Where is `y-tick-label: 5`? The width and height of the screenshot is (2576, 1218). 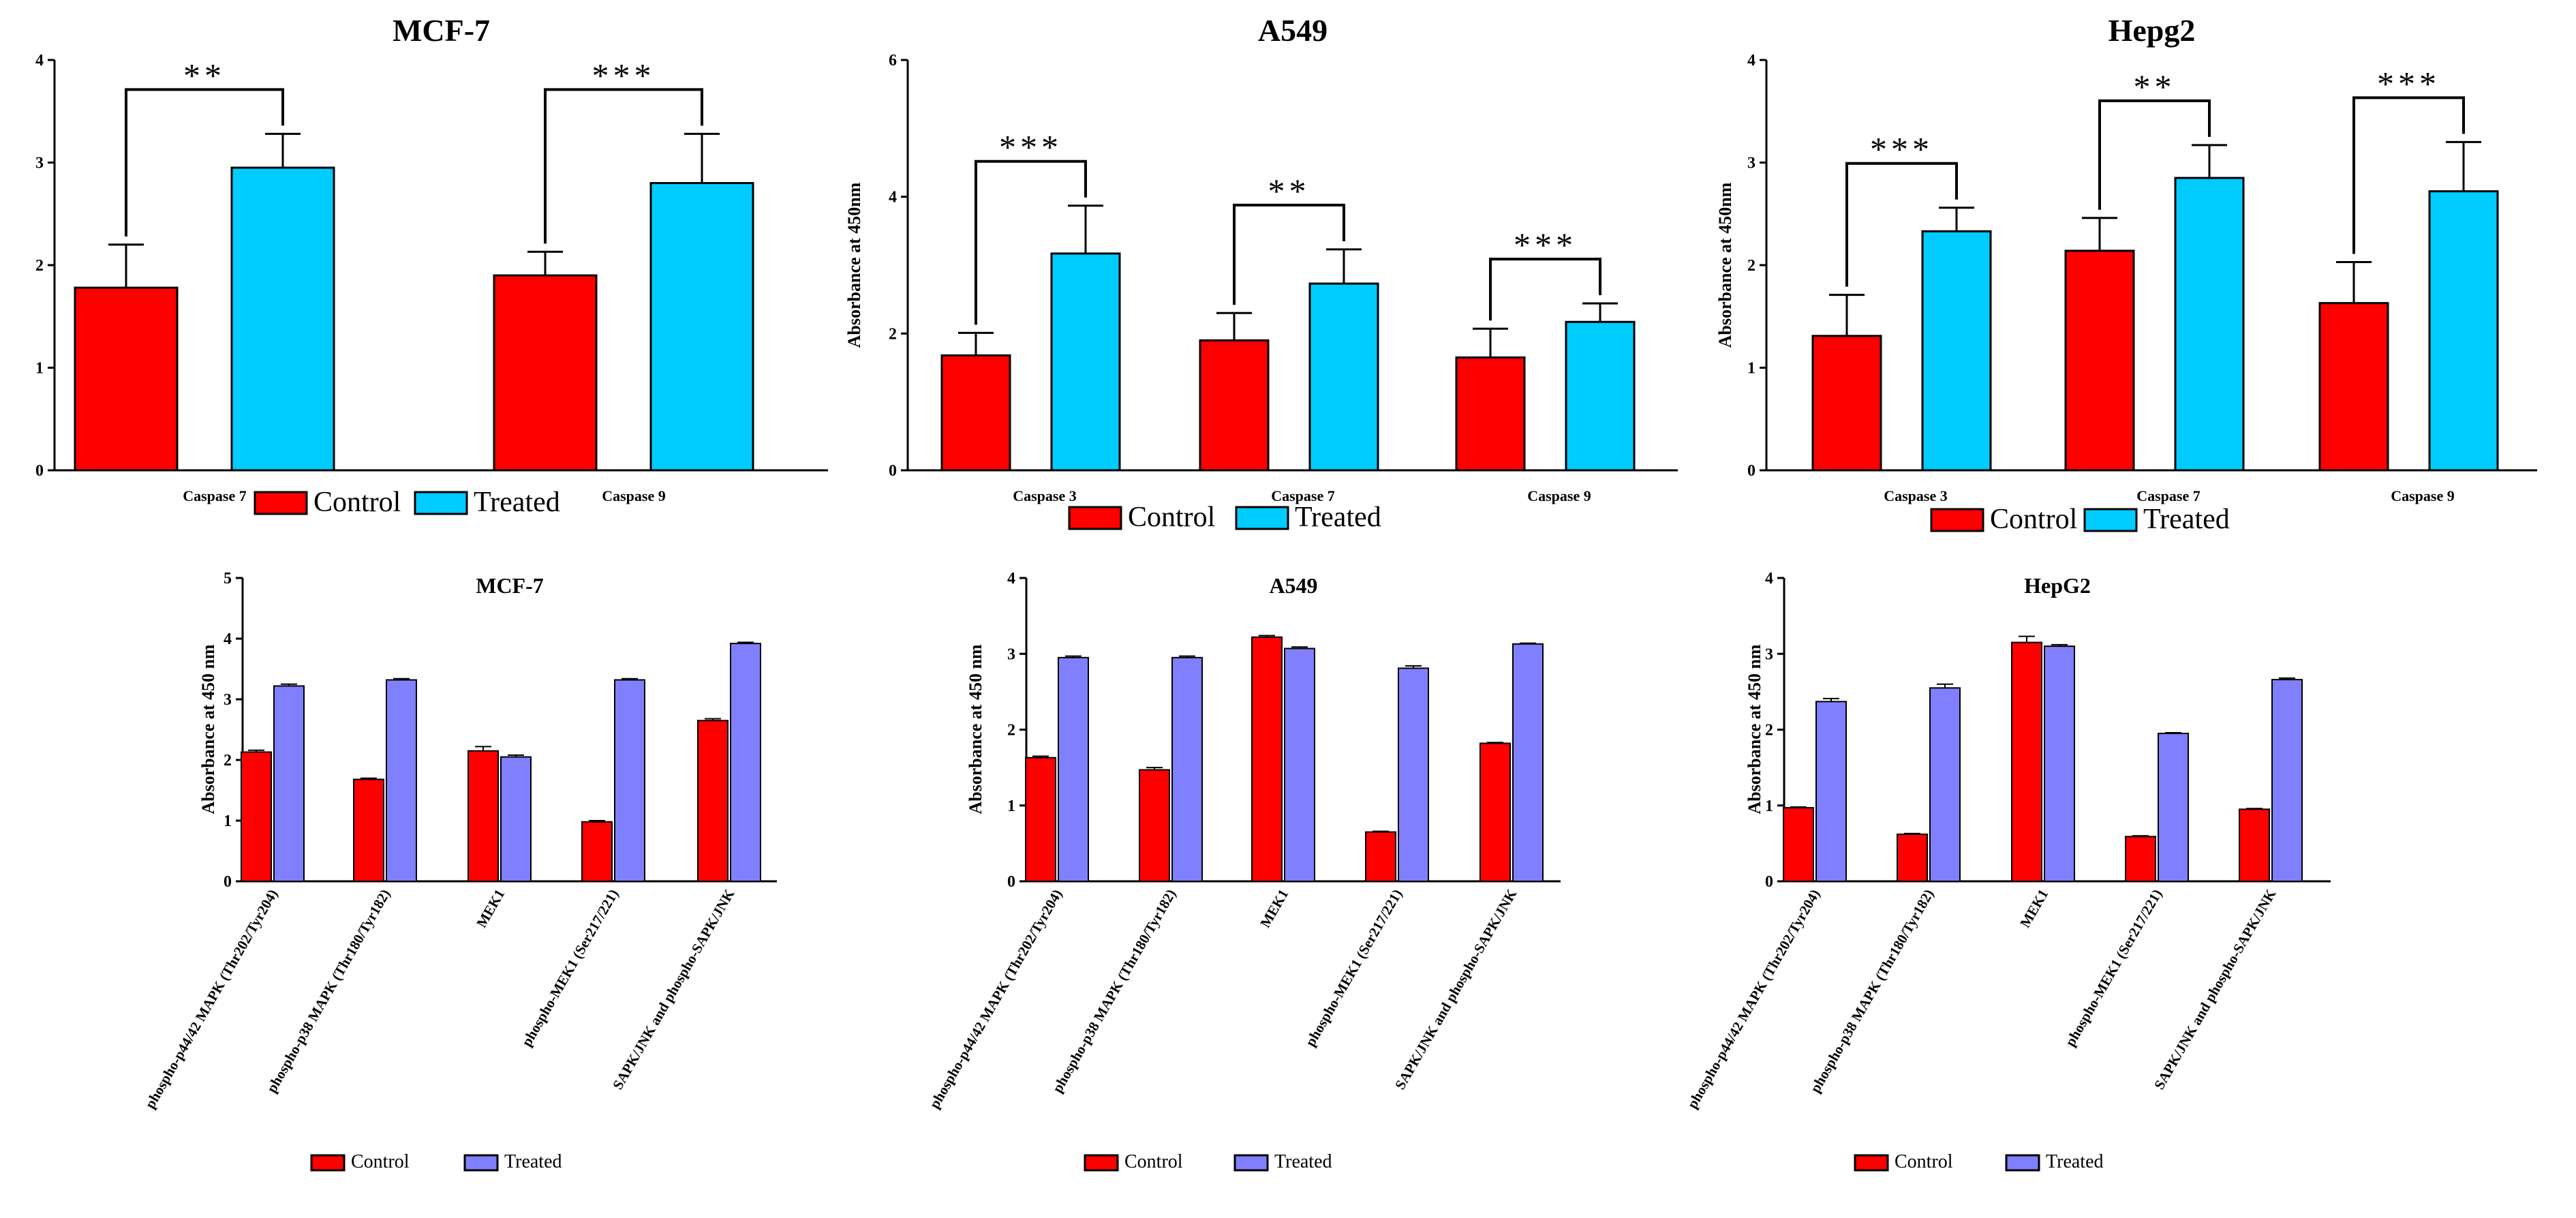
y-tick-label: 5 is located at coordinates (228, 579).